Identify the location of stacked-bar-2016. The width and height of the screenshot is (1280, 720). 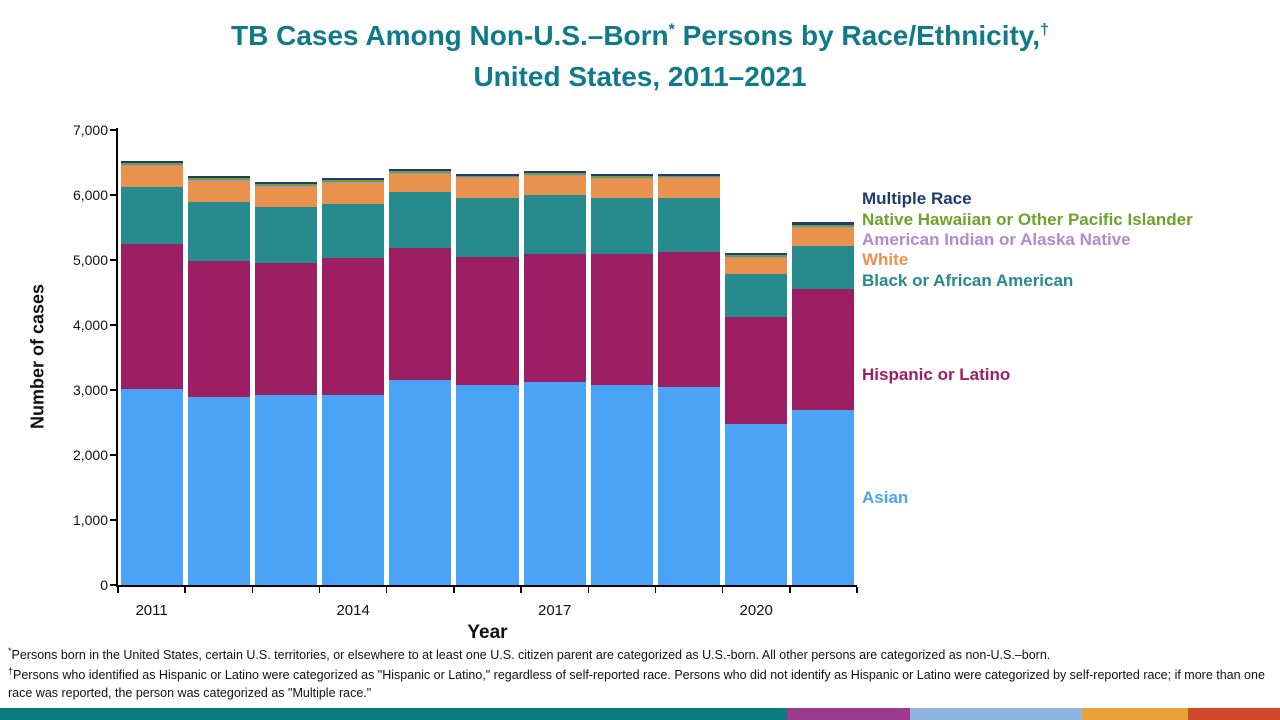
(487, 357).